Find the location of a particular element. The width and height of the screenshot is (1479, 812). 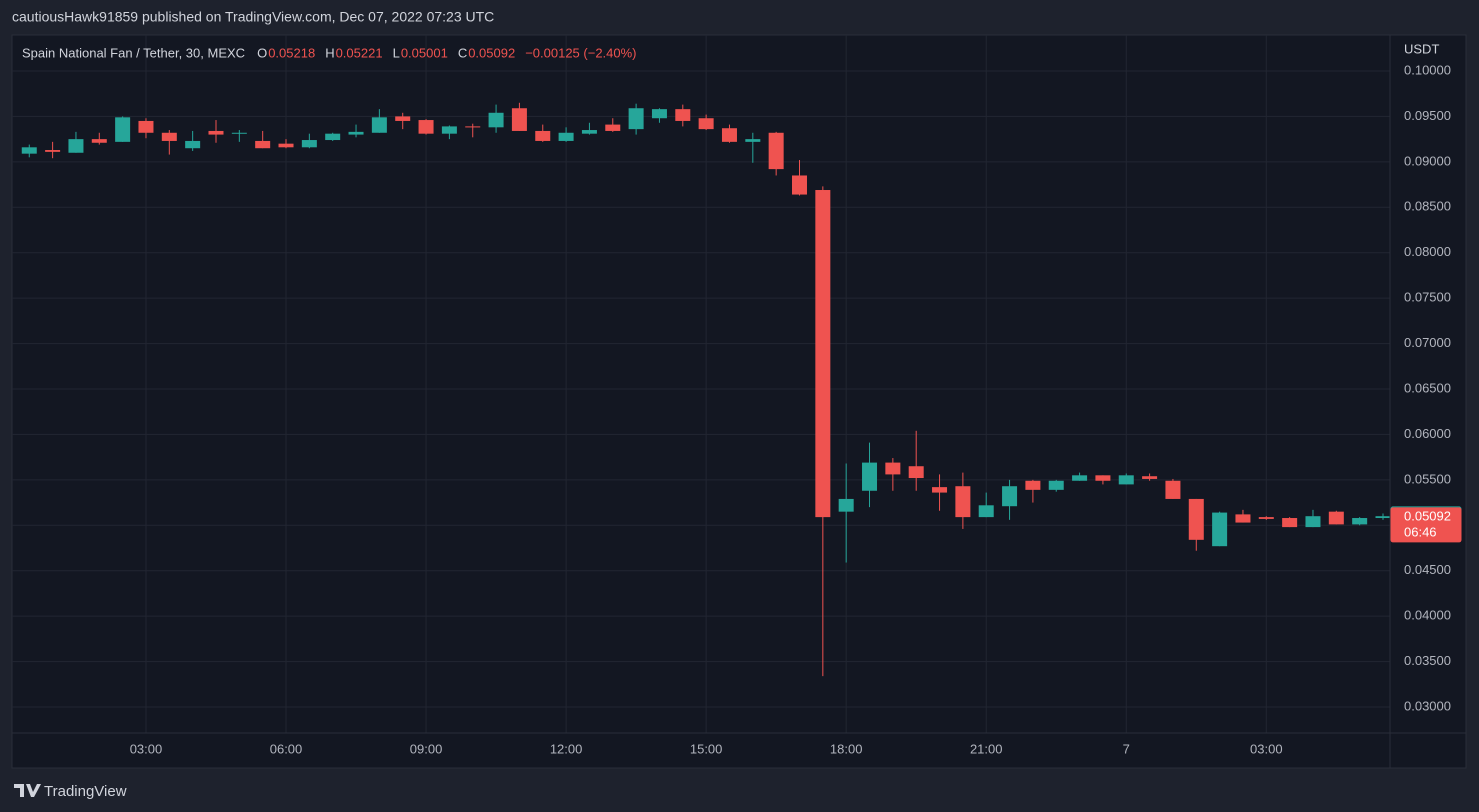

brand: TradingView is located at coordinates (85, 791).